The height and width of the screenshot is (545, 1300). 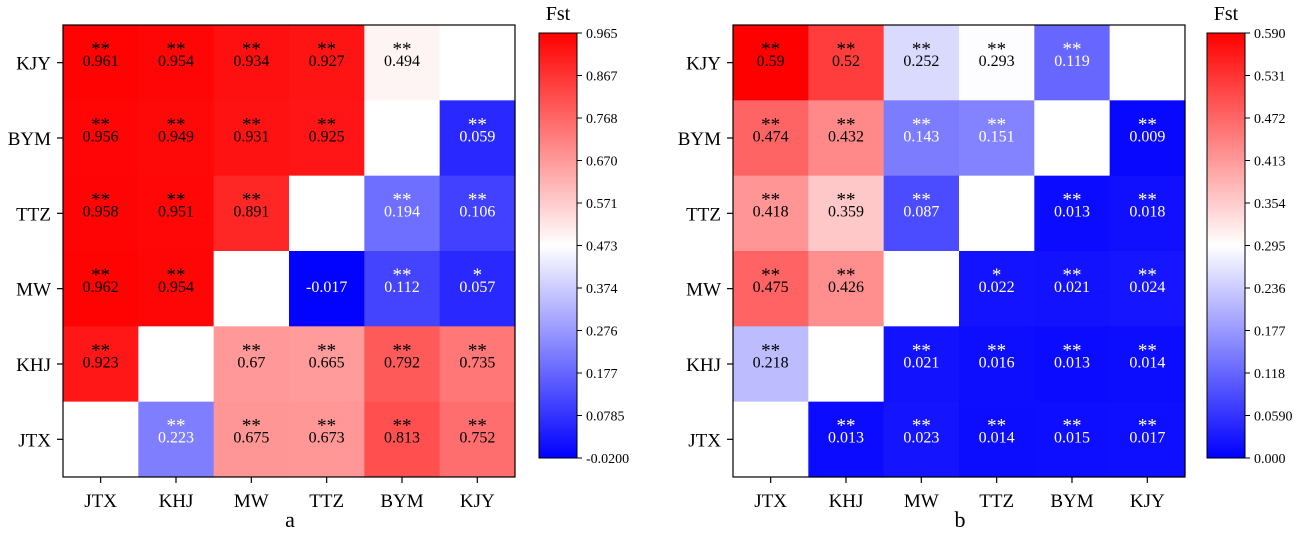 I want to click on x-tick-label: KHJ, so click(x=846, y=501).